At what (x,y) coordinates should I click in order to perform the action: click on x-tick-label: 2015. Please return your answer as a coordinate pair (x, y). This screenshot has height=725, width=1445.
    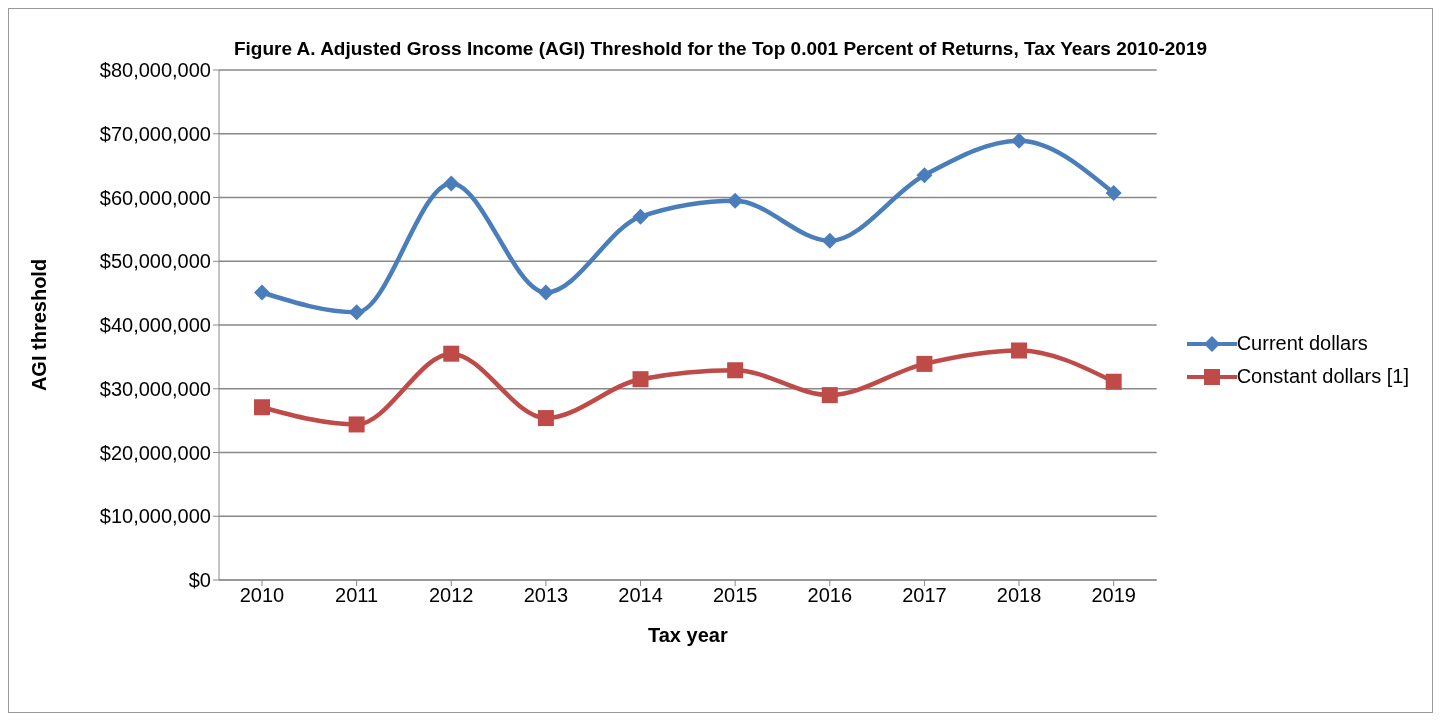
    Looking at the image, I should click on (735, 595).